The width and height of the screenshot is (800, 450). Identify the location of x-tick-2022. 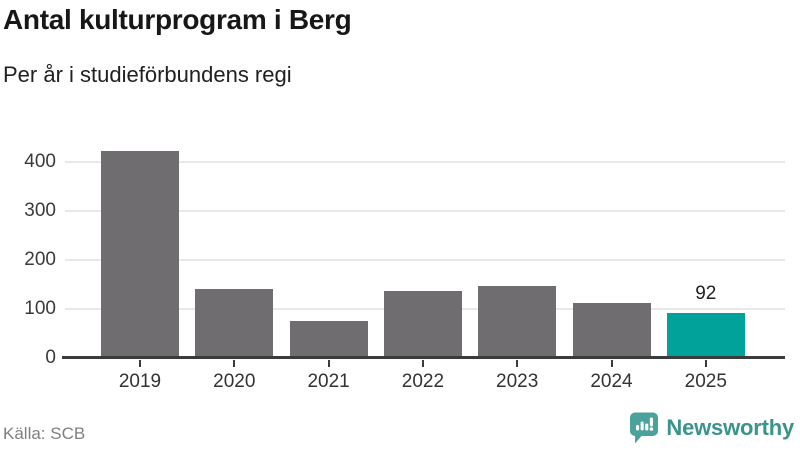
(422, 363).